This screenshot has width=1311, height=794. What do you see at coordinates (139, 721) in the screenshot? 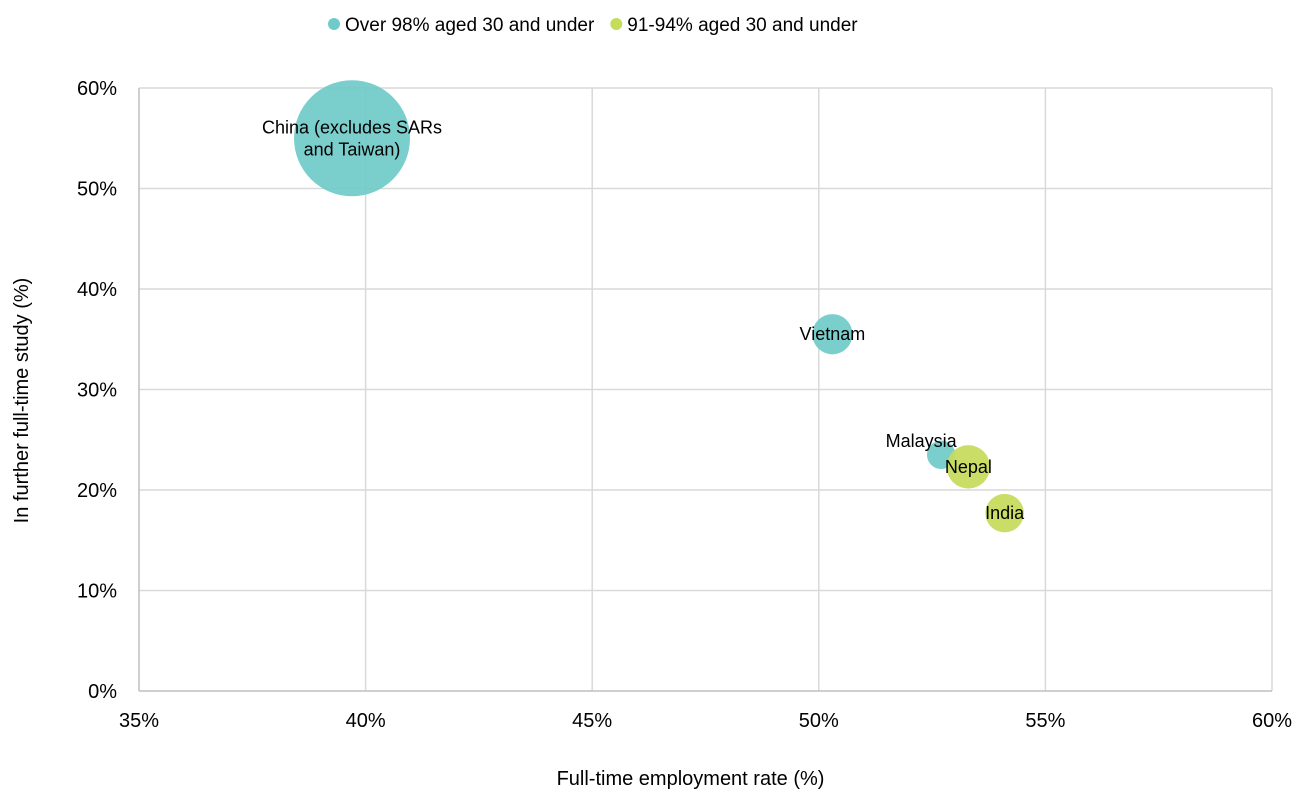
I see `x-tick-label: 35%` at bounding box center [139, 721].